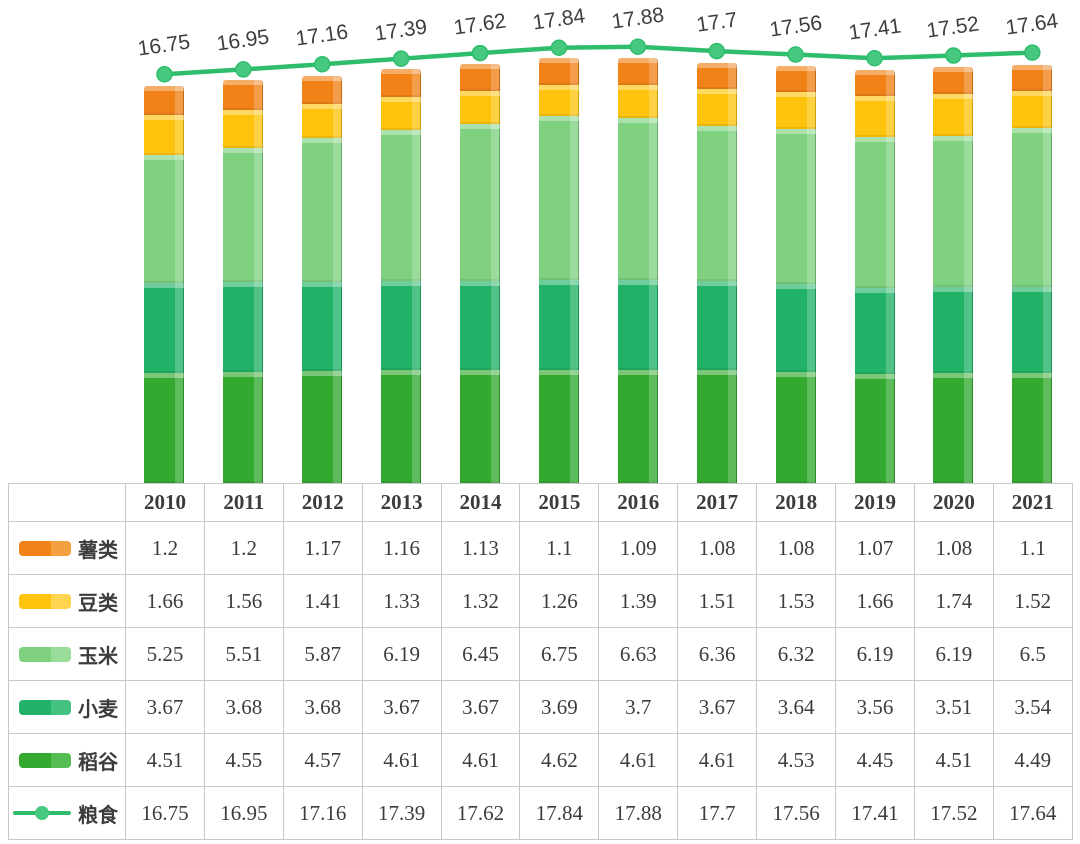 The image size is (1080, 844). What do you see at coordinates (559, 548) in the screenshot?
I see `value-cell-薯类-2015: 1.1` at bounding box center [559, 548].